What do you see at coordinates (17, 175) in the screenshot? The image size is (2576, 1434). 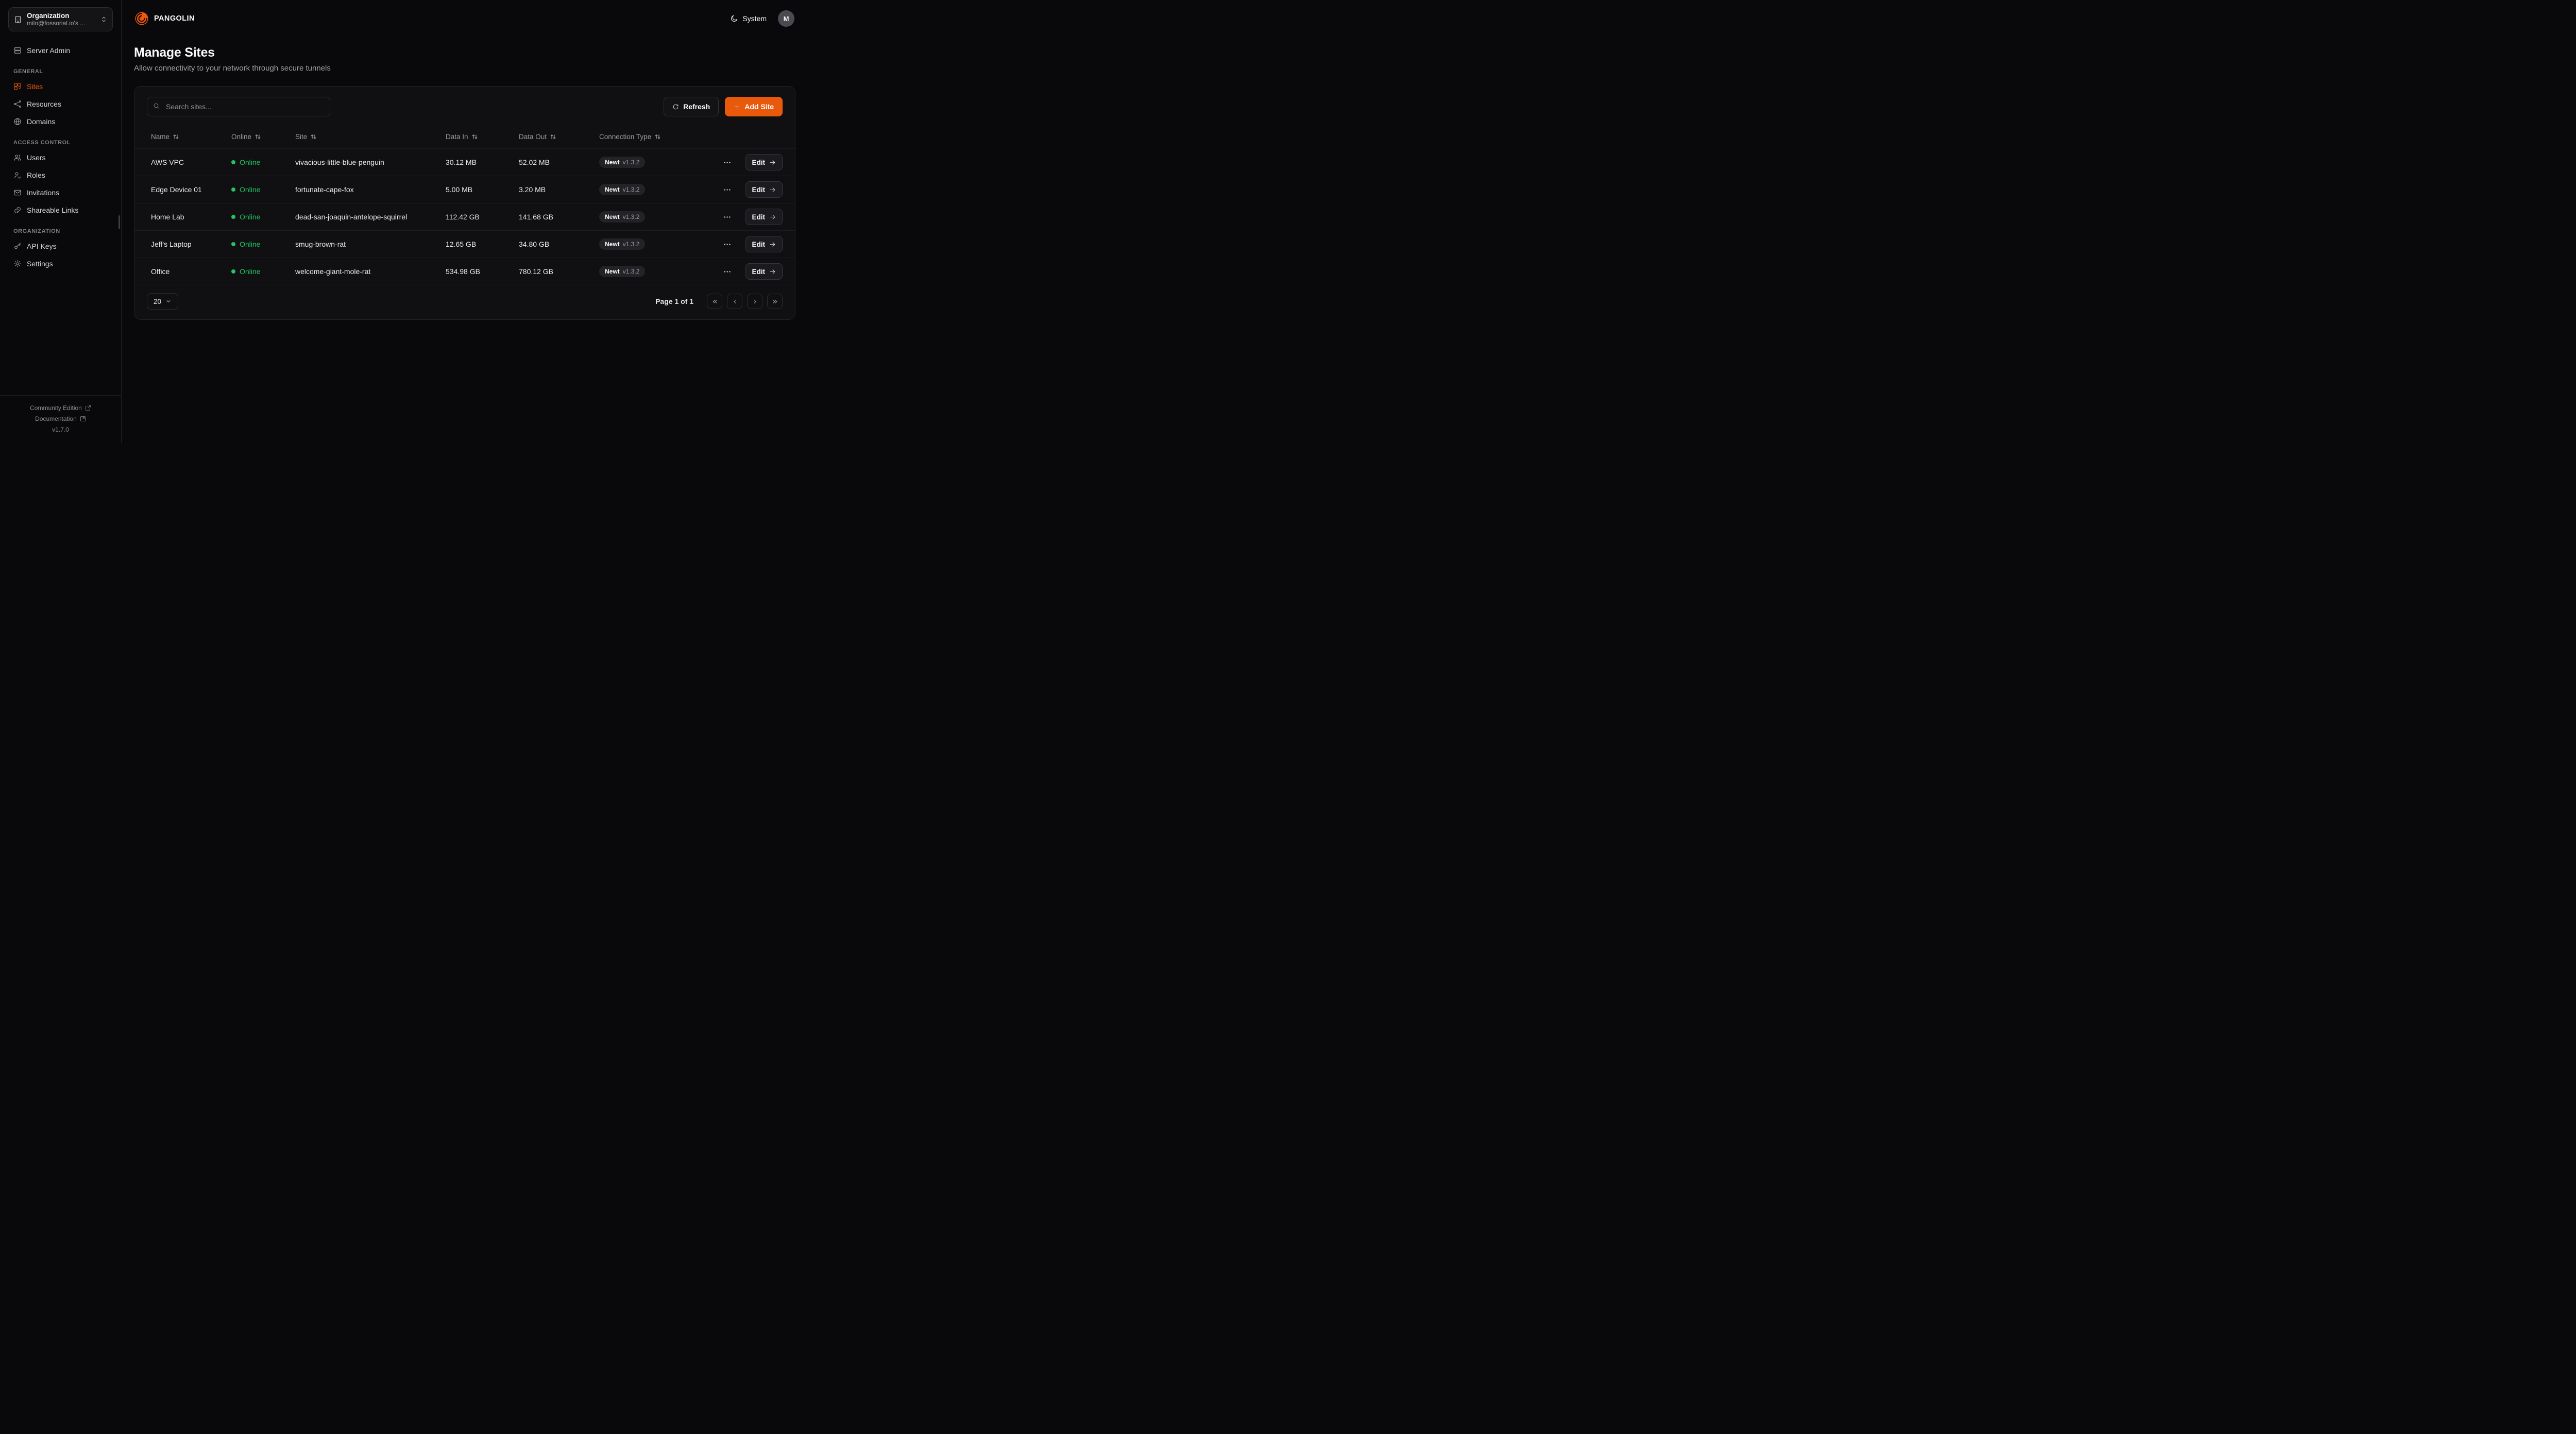 I see `roles-icon` at bounding box center [17, 175].